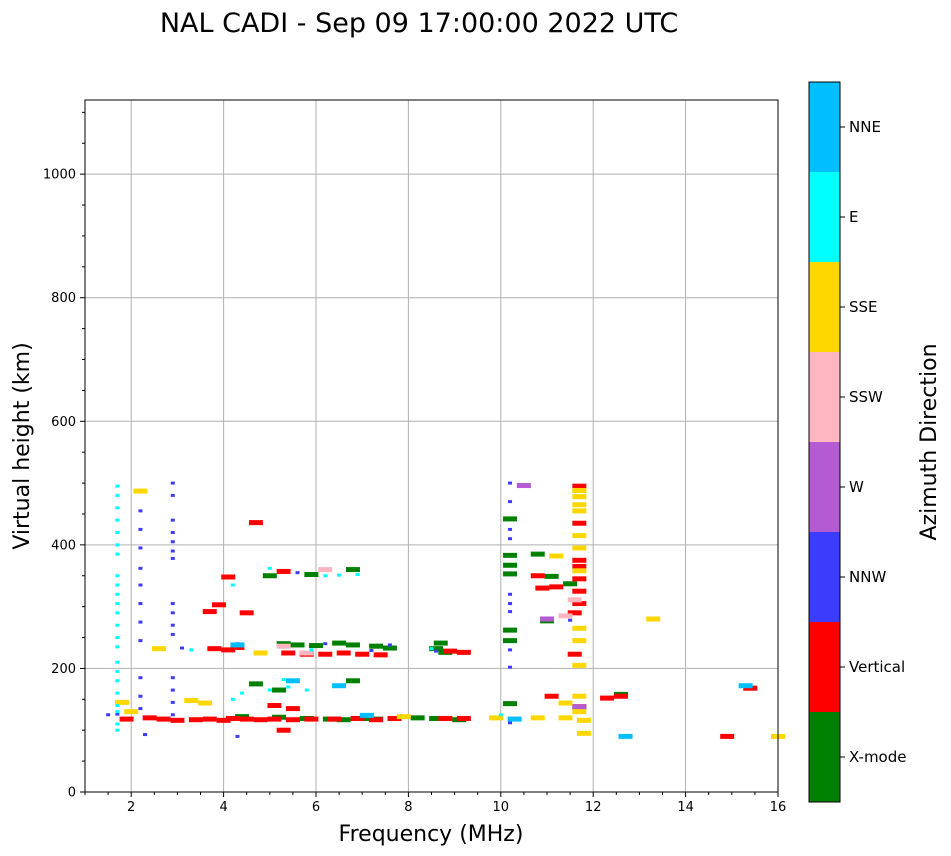  What do you see at coordinates (857, 442) in the screenshot?
I see `colorbar: X-mode Vertical NNW W SSW SSE E NNE` at bounding box center [857, 442].